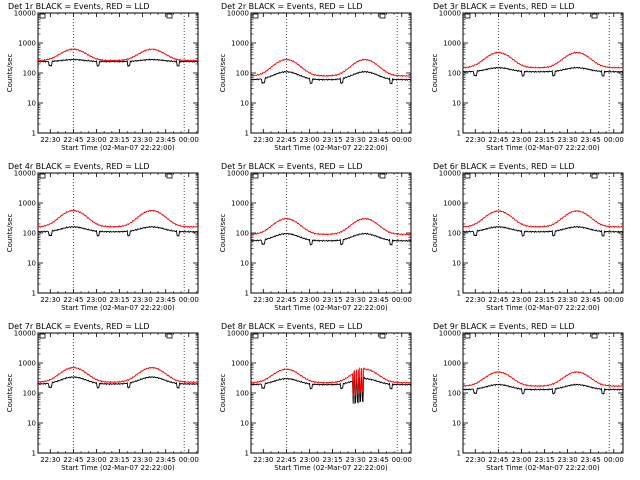 The image size is (640, 480). What do you see at coordinates (79, 166) in the screenshot?
I see `chart-title: Det 4r BLACK = Events, RED = LLD` at bounding box center [79, 166].